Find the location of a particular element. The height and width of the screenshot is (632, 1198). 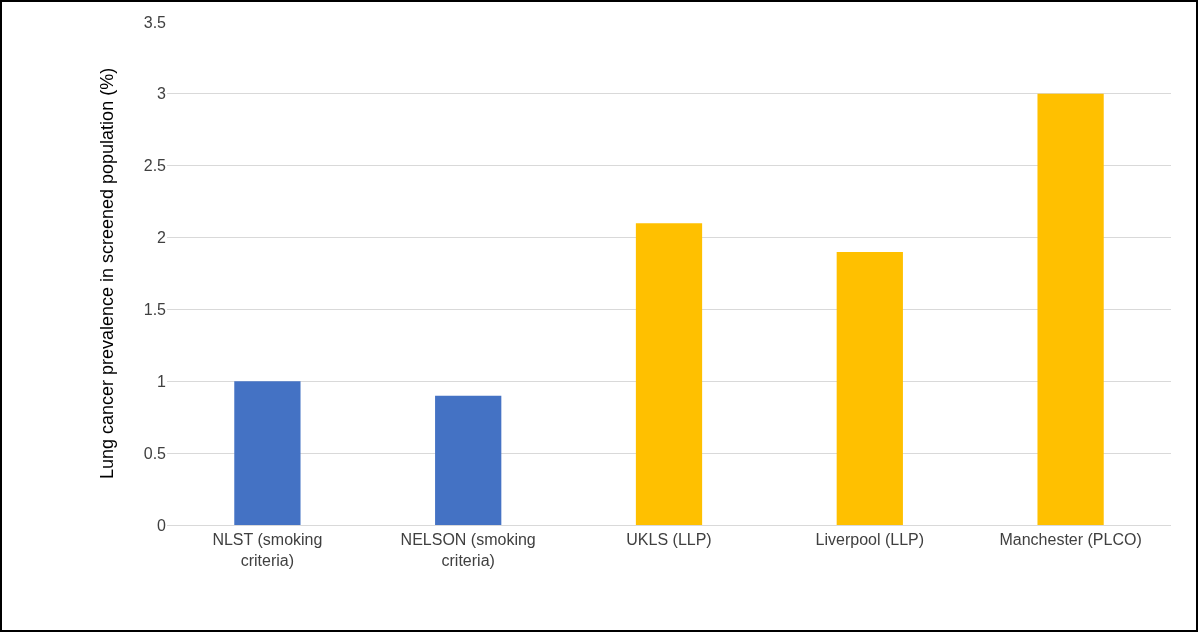

y-tick-label: 2 is located at coordinates (162, 238).